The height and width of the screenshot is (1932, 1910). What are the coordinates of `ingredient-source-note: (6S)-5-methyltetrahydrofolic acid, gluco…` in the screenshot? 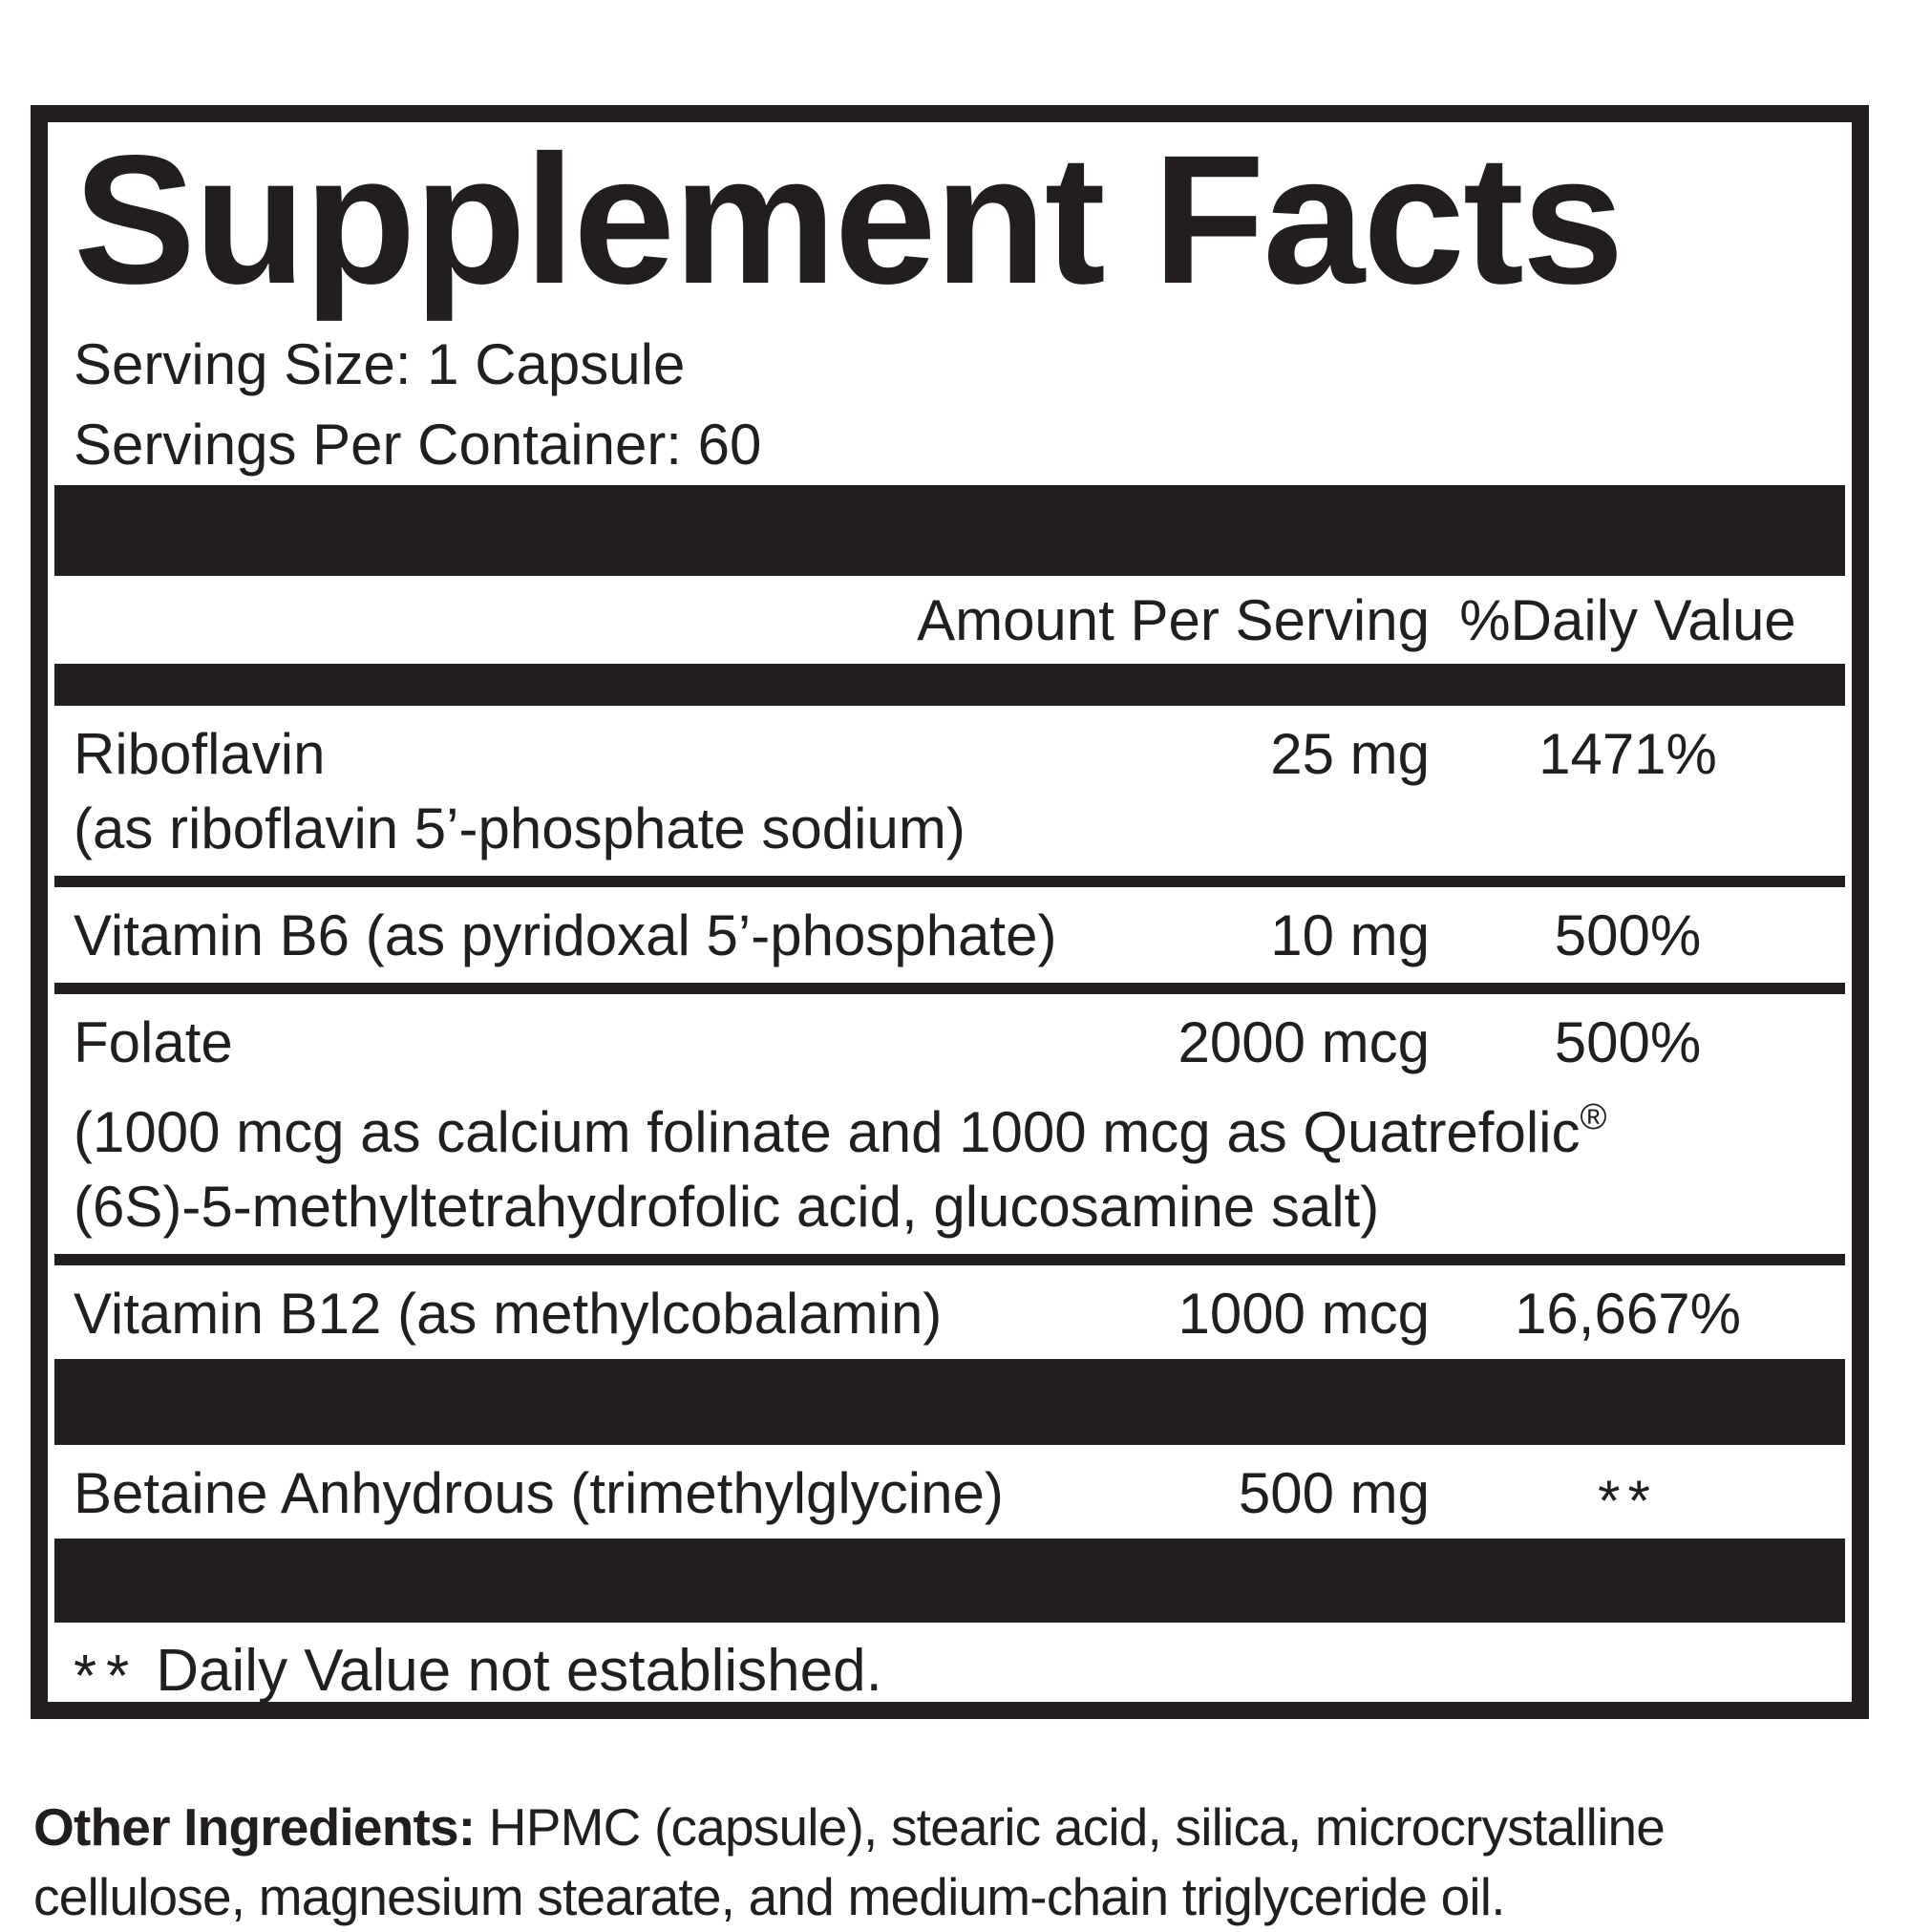 It's located at (727, 1207).